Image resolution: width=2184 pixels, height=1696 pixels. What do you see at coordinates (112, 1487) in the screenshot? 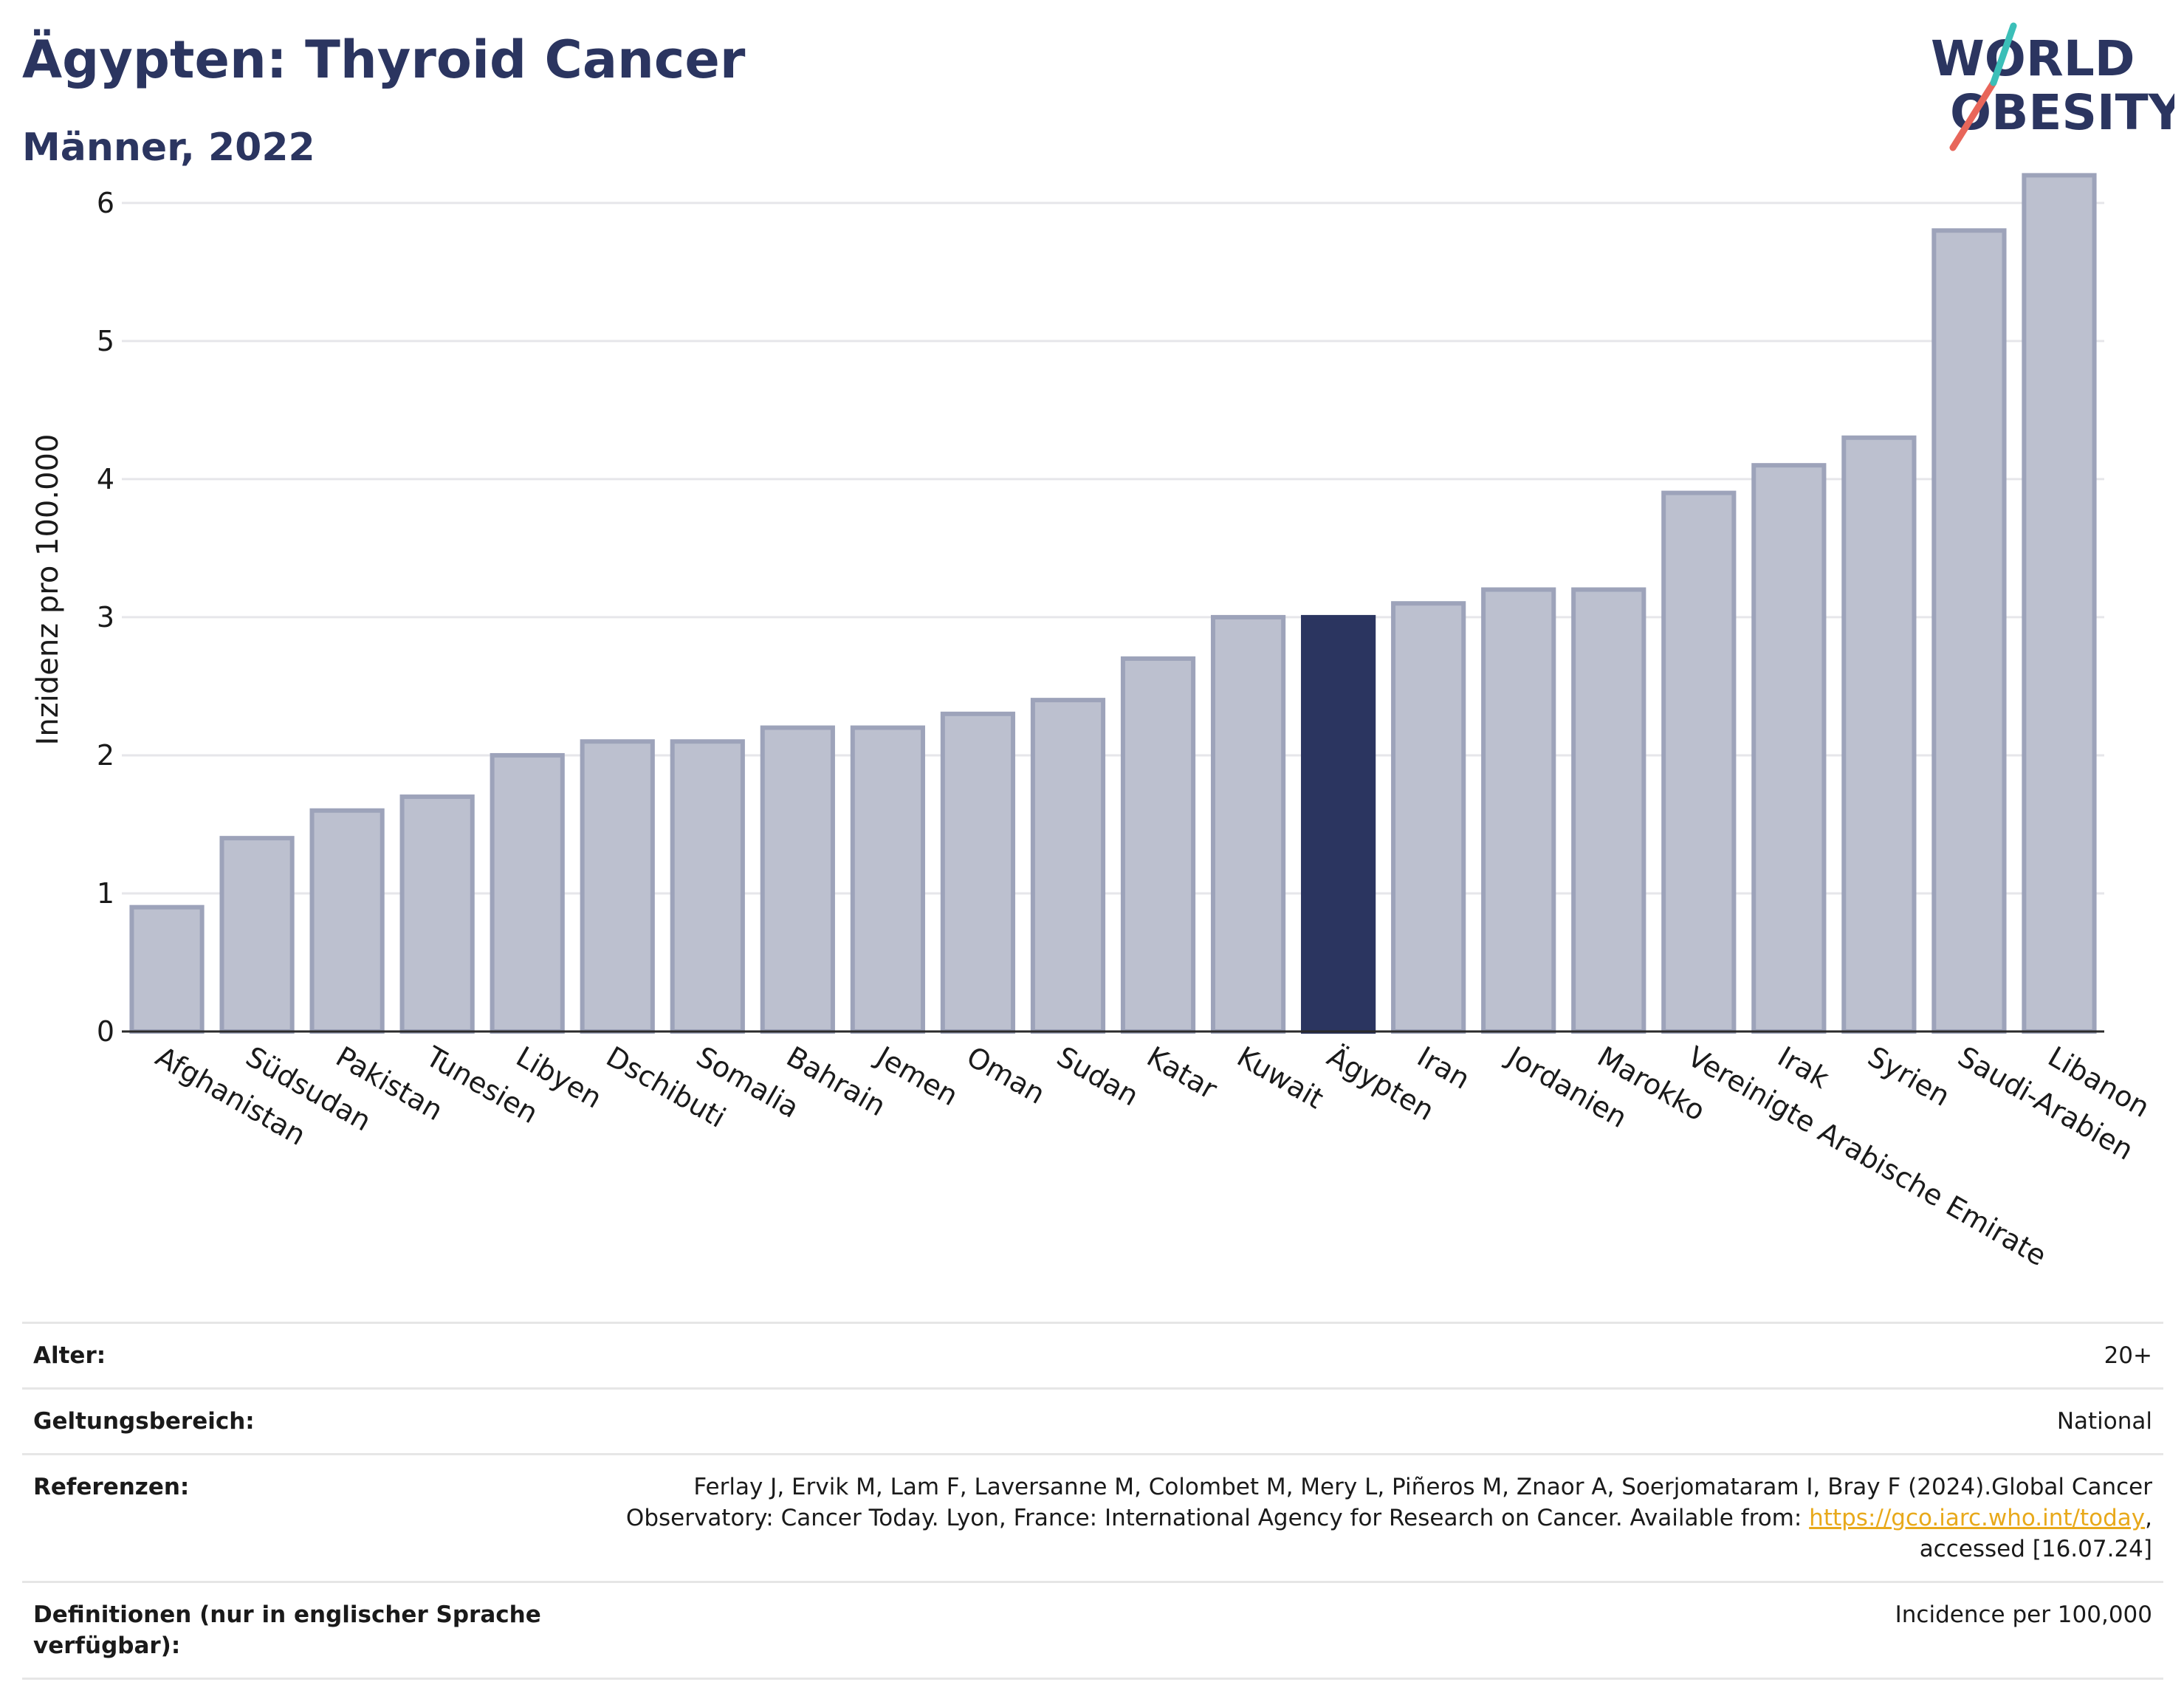
I see `references-label: Referenzen:` at bounding box center [112, 1487].